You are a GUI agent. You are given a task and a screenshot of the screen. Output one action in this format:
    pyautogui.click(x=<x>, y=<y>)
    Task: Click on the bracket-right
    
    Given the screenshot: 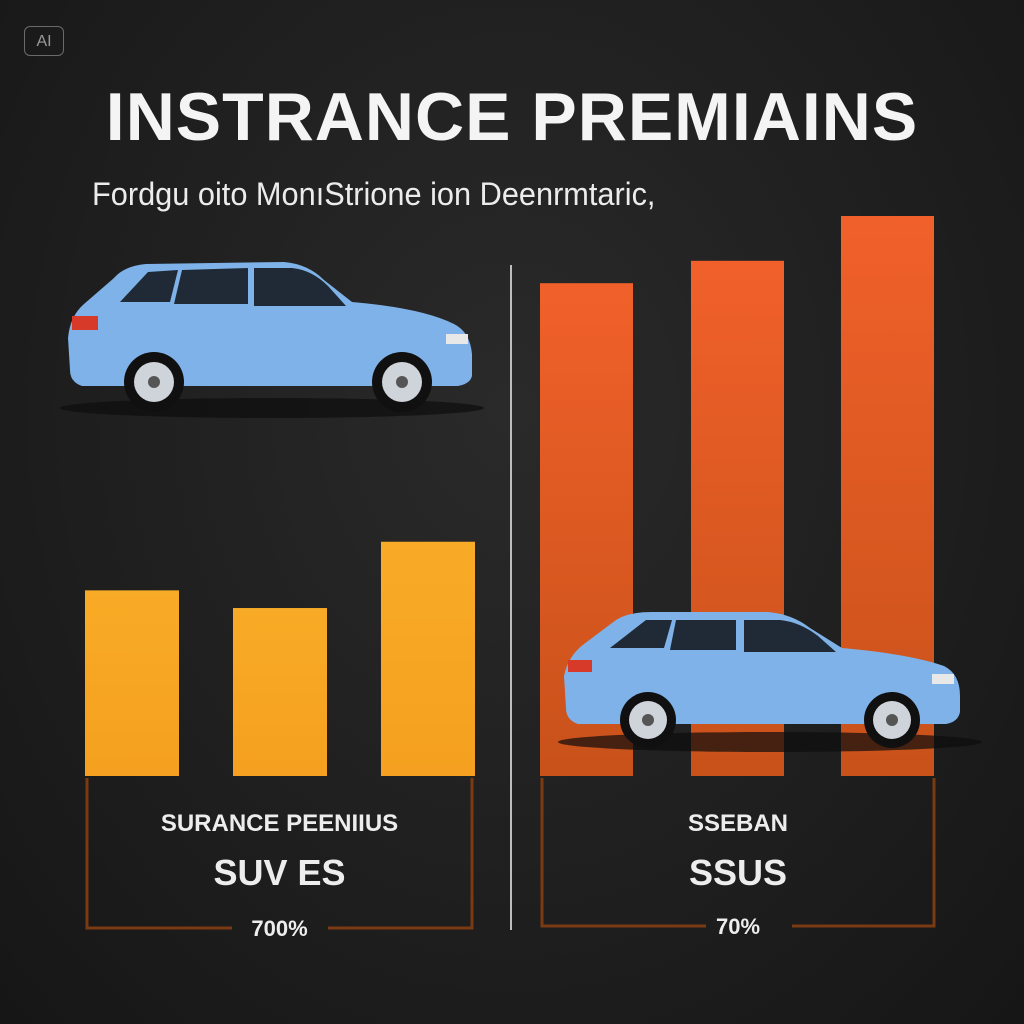 What is the action you would take?
    pyautogui.click(x=738, y=853)
    